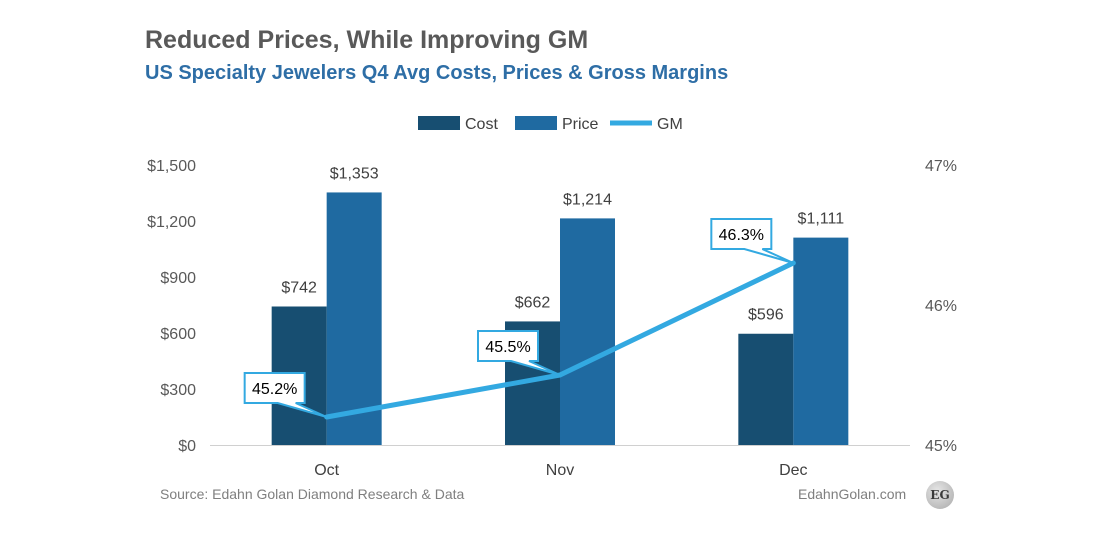 This screenshot has width=1097, height=546. What do you see at coordinates (580, 124) in the screenshot?
I see `legend-label-price: Price` at bounding box center [580, 124].